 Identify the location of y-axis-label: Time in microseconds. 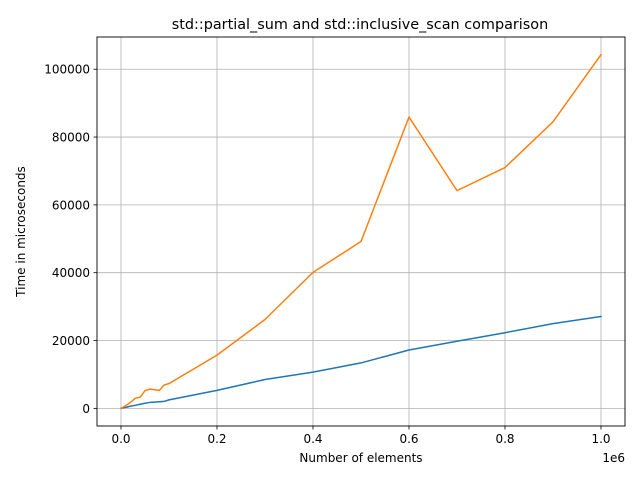
(21, 232).